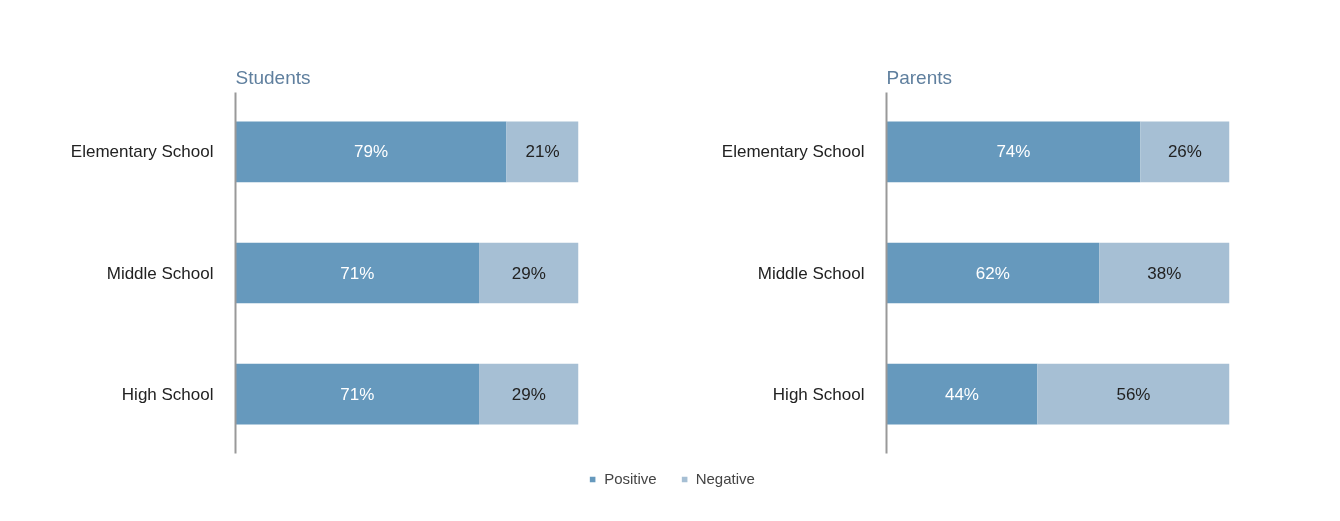 This screenshot has height=521, width=1340. I want to click on legend-label: Negative, so click(725, 478).